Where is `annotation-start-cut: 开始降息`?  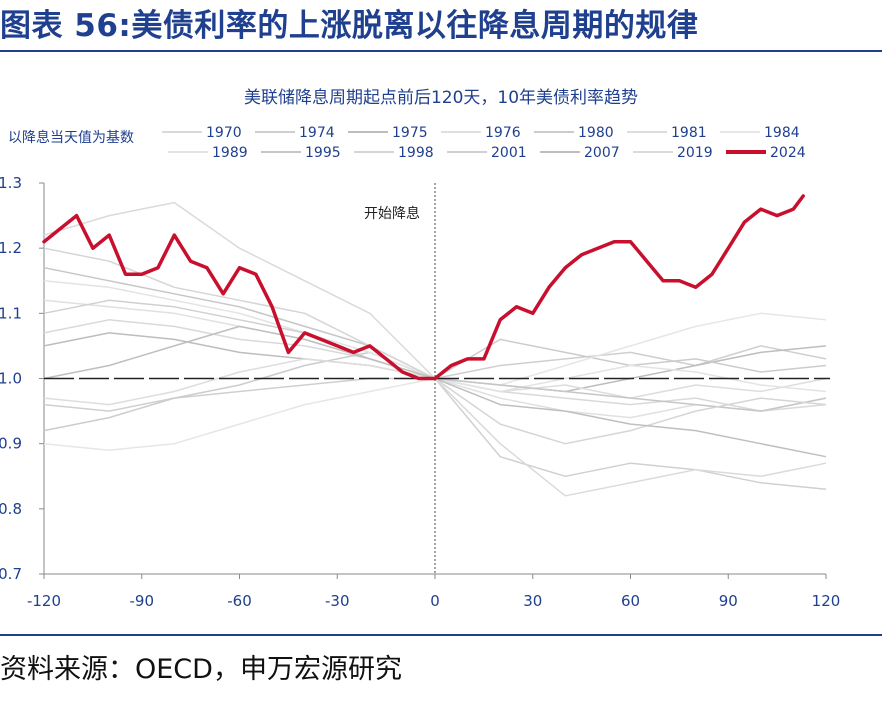
annotation-start-cut: 开始降息 is located at coordinates (392, 213).